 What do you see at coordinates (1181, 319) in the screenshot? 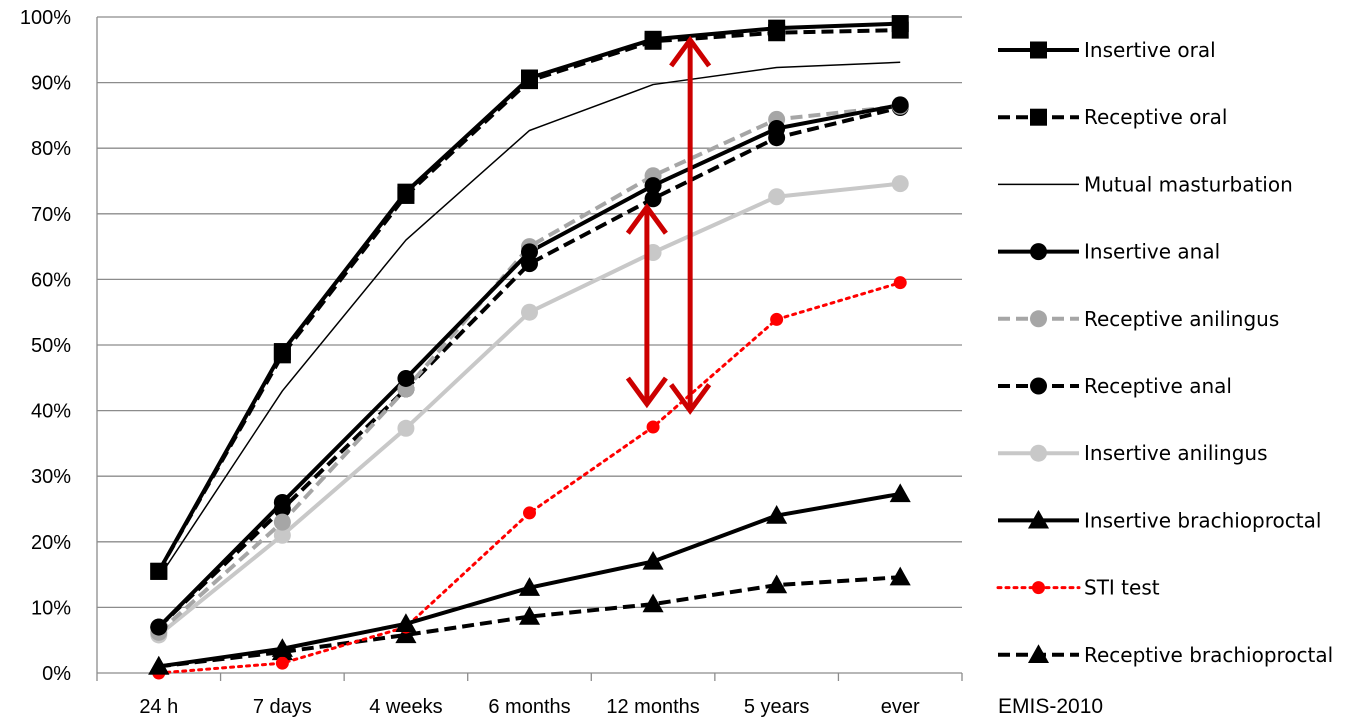
I see `legend-label: Receptive anilingus` at bounding box center [1181, 319].